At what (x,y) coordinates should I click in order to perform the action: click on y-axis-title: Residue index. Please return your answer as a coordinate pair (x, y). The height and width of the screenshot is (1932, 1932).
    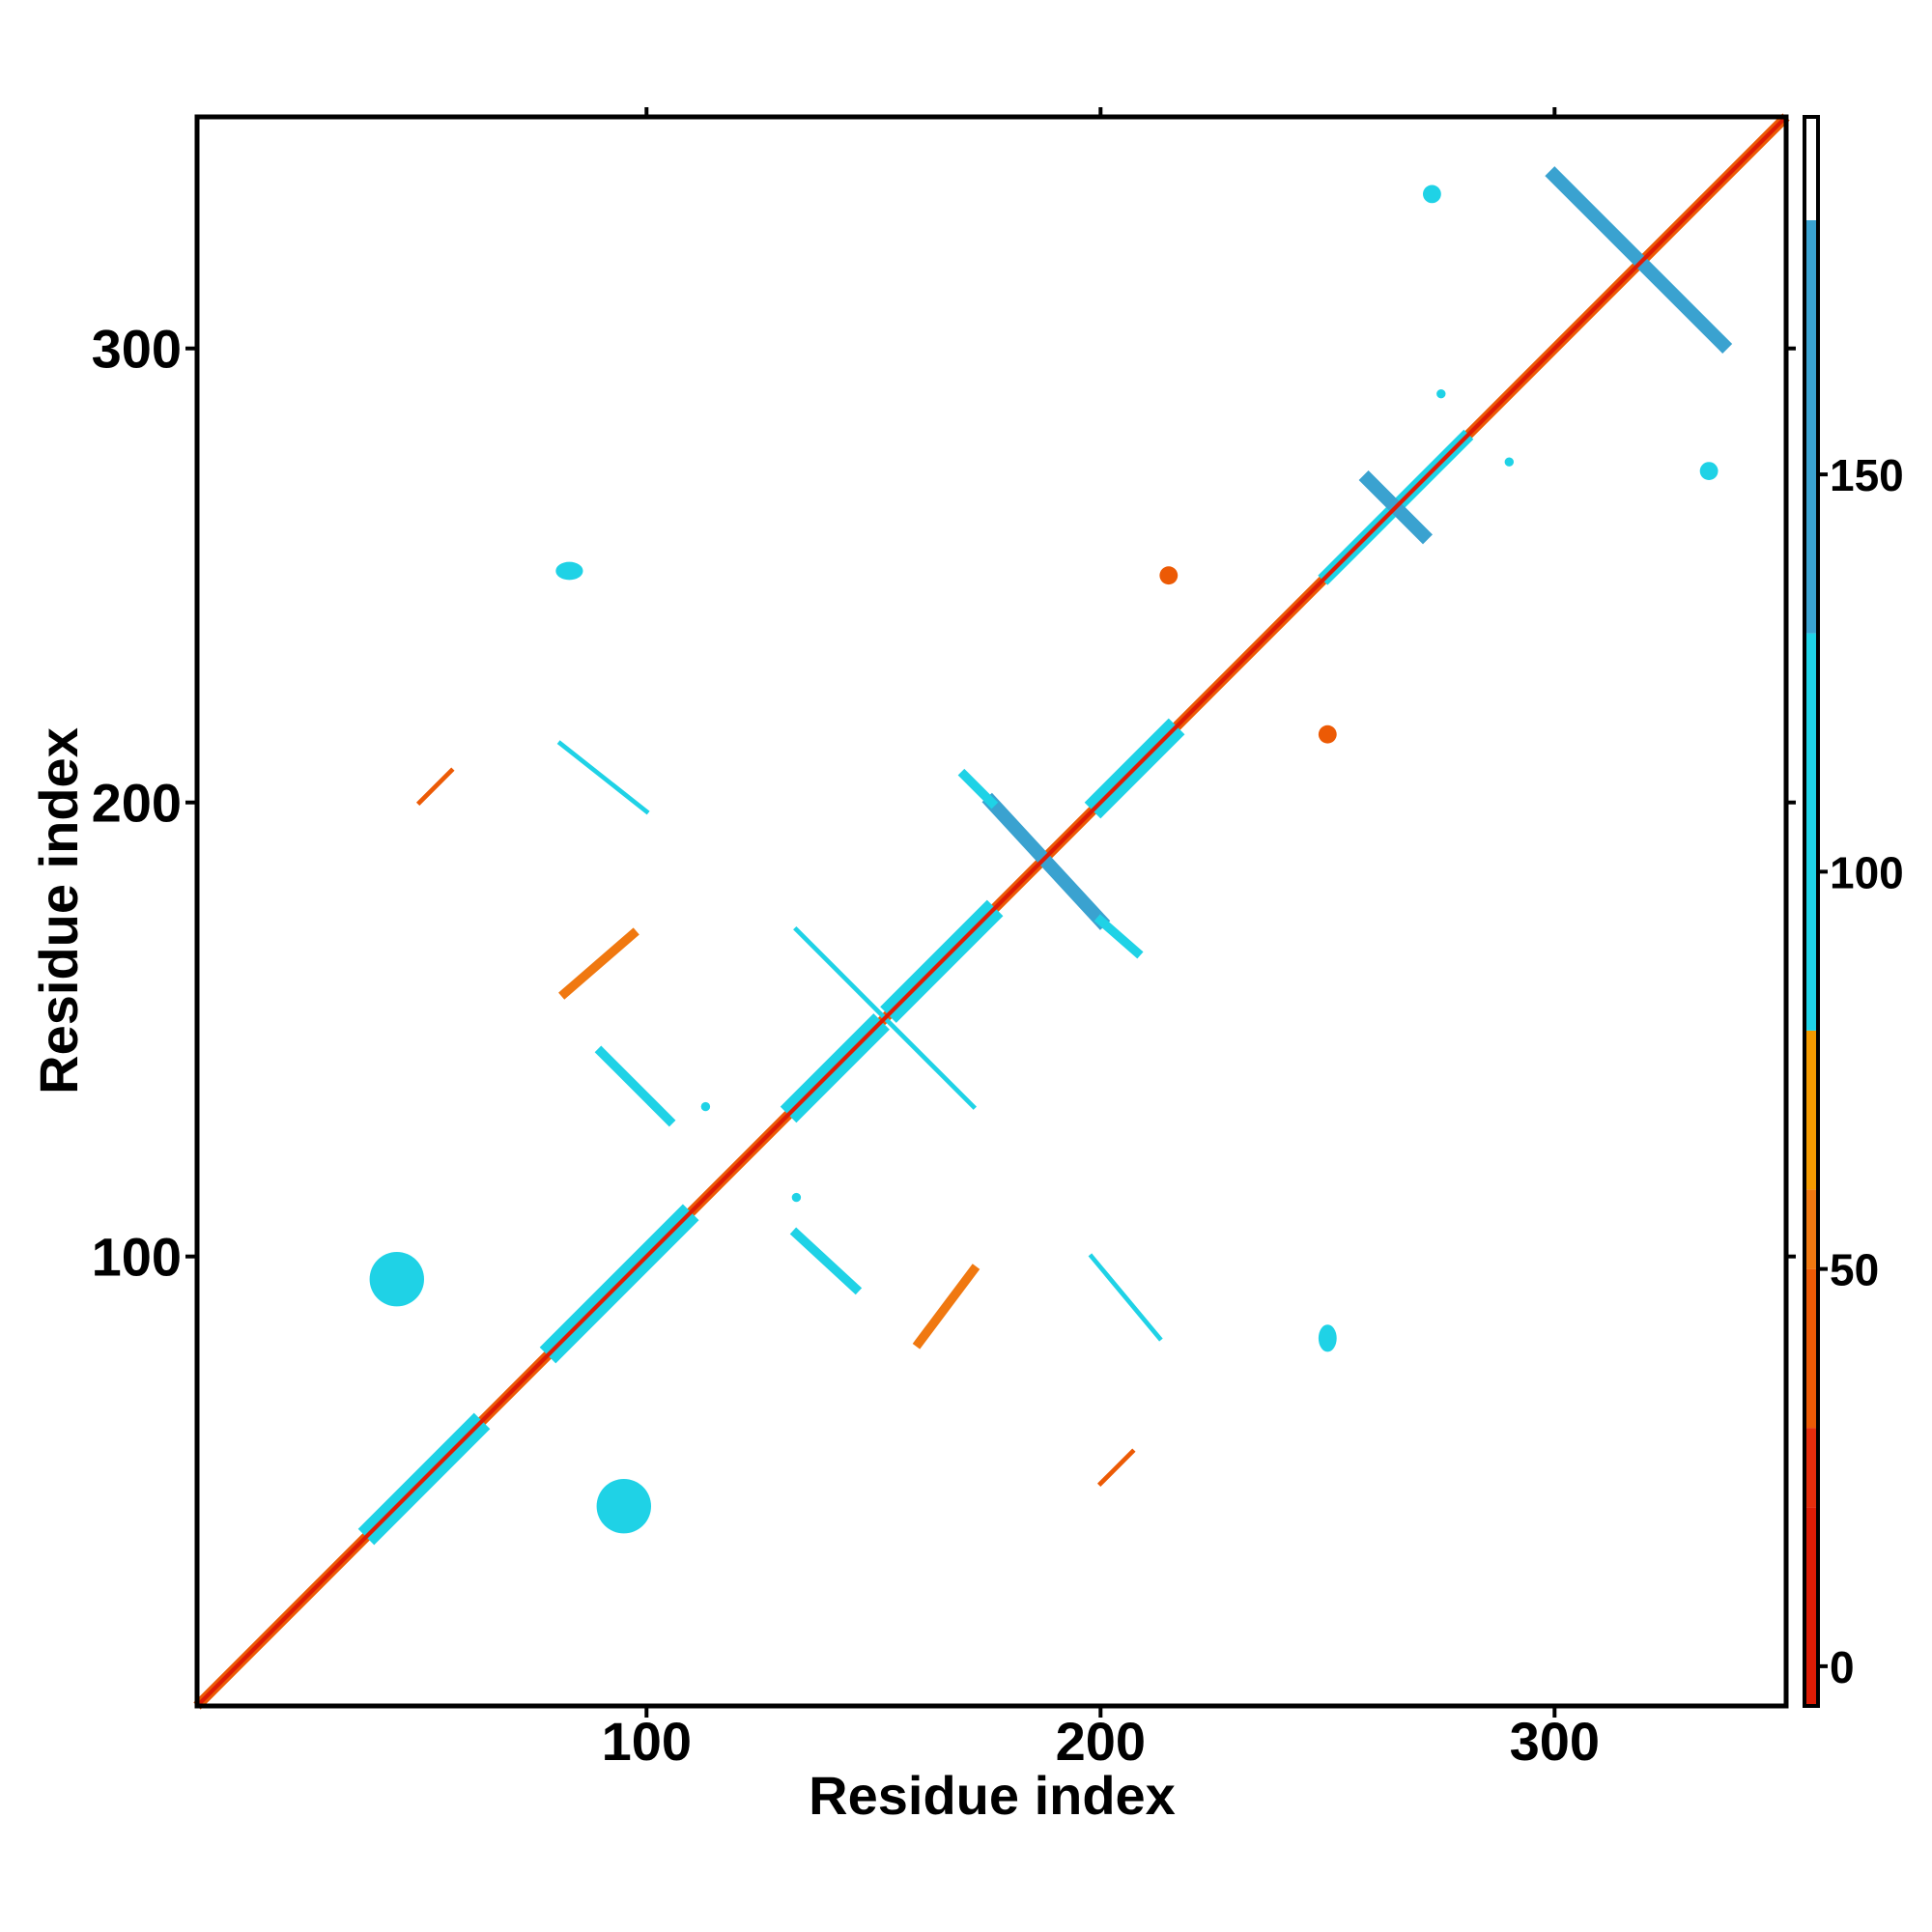
    Looking at the image, I should click on (58, 910).